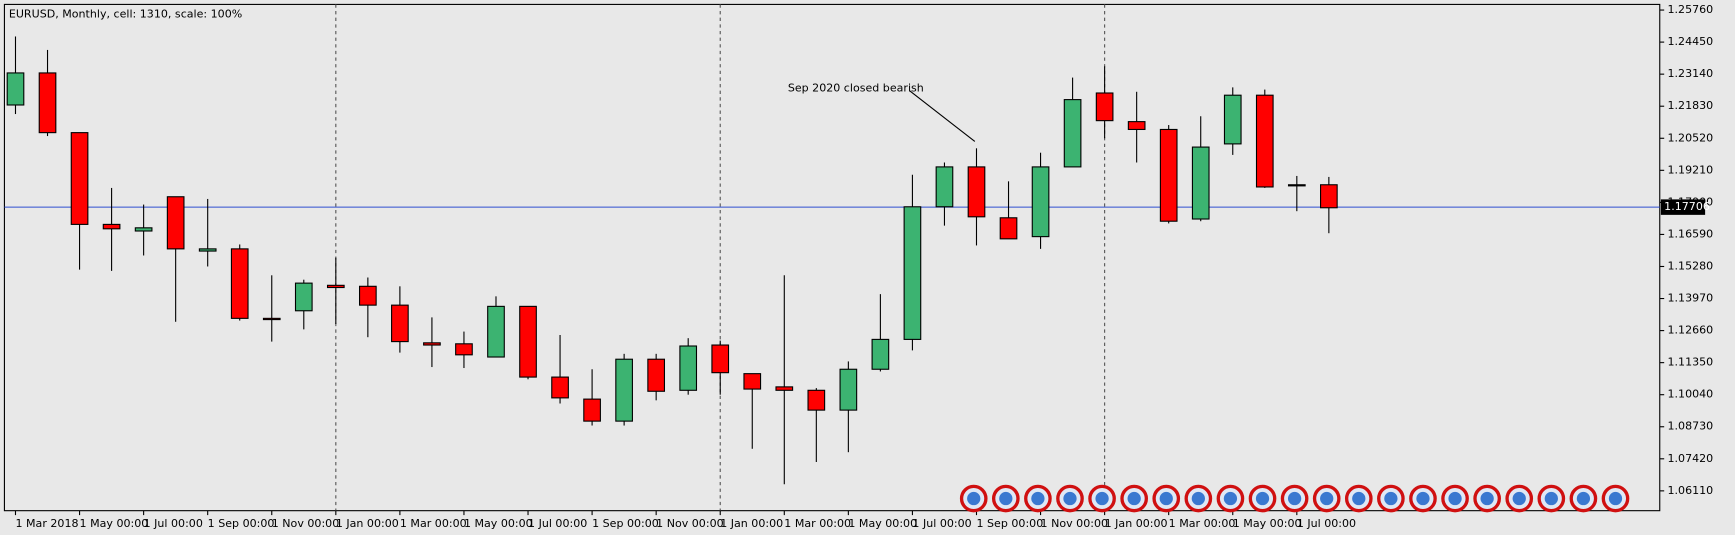  What do you see at coordinates (1691, 426) in the screenshot?
I see `y-tick-label: 1.08730` at bounding box center [1691, 426].